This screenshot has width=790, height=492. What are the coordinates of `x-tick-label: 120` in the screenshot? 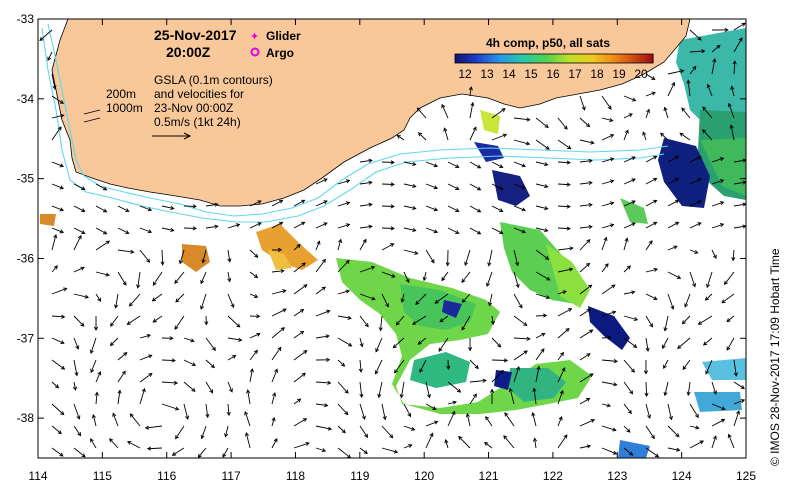 It's located at (424, 476).